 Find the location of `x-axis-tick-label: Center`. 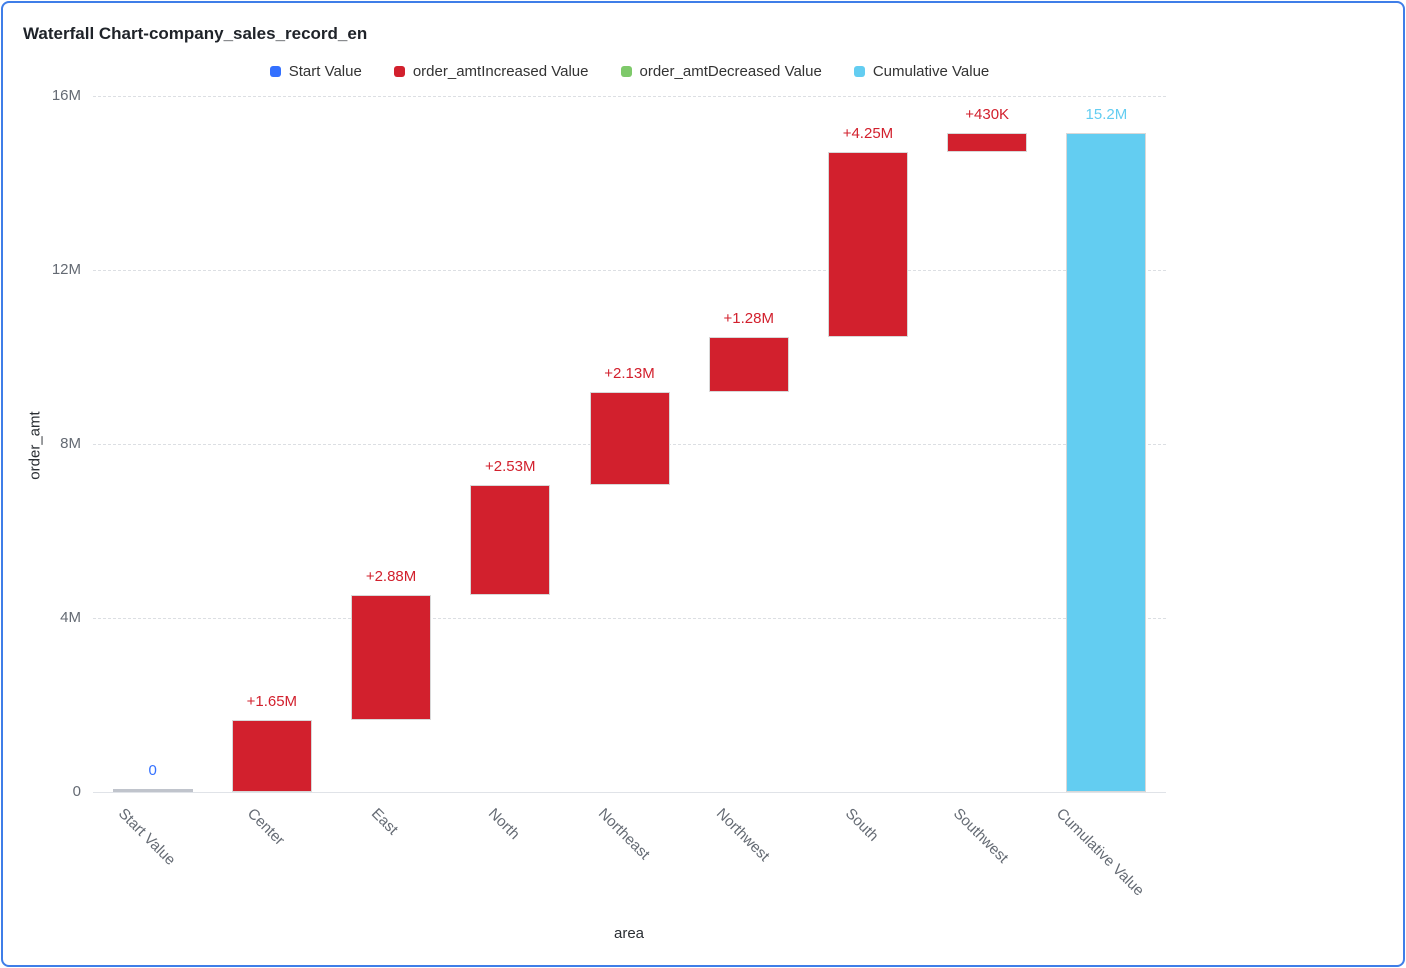

x-axis-tick-label: Center is located at coordinates (265, 827).